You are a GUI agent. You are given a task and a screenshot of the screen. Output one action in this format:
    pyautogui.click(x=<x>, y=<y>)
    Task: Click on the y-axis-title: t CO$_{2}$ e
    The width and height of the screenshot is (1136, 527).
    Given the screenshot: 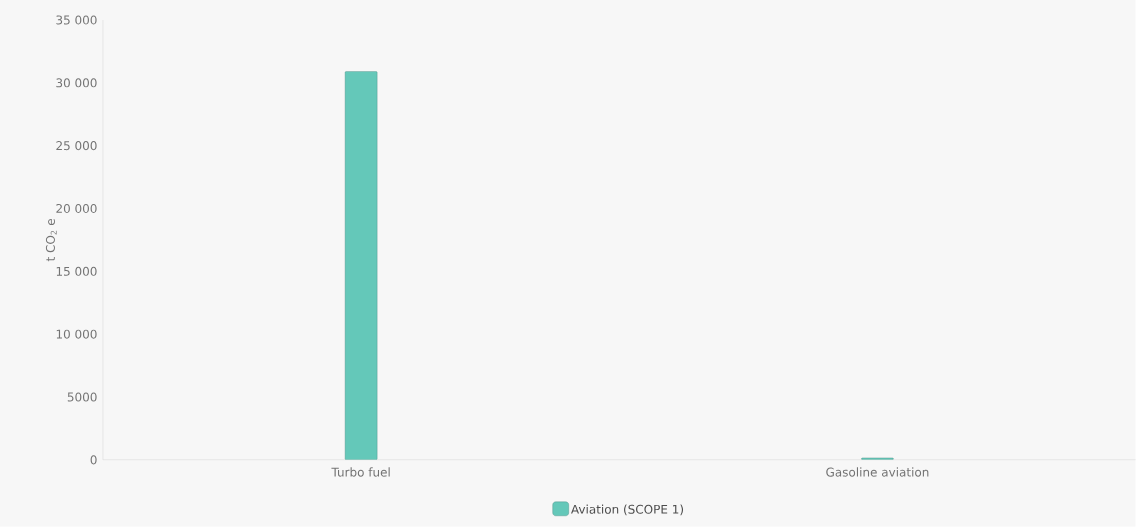 What is the action you would take?
    pyautogui.click(x=51, y=240)
    